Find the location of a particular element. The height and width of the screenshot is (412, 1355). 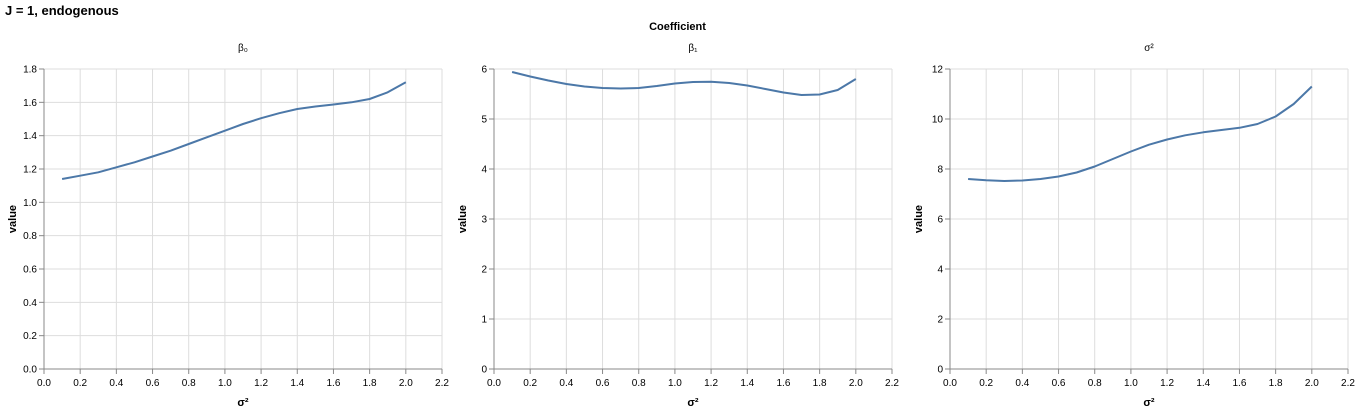

facet-header: Coefficient is located at coordinates (677, 27).